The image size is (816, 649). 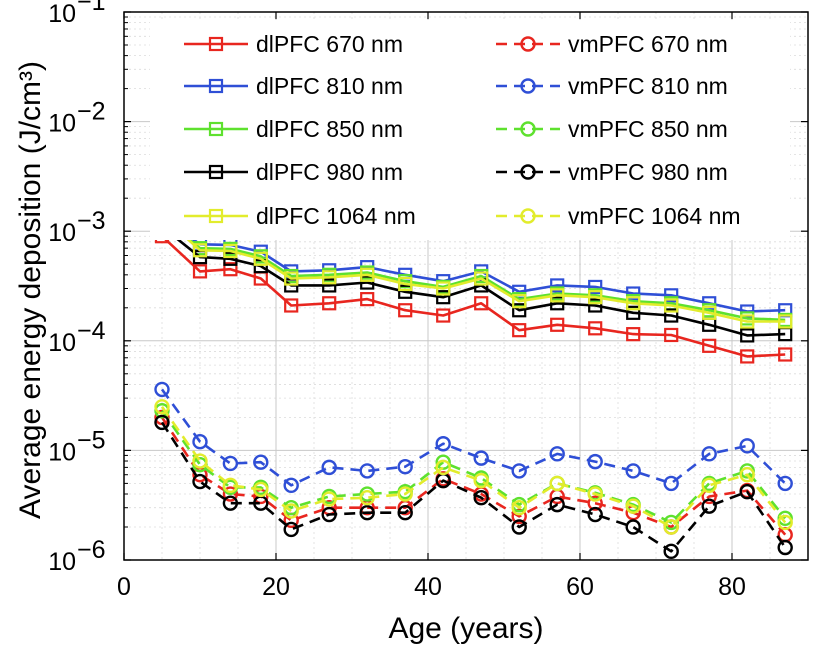 What do you see at coordinates (329, 172) in the screenshot?
I see `legend-label: dlPFC 980 nm` at bounding box center [329, 172].